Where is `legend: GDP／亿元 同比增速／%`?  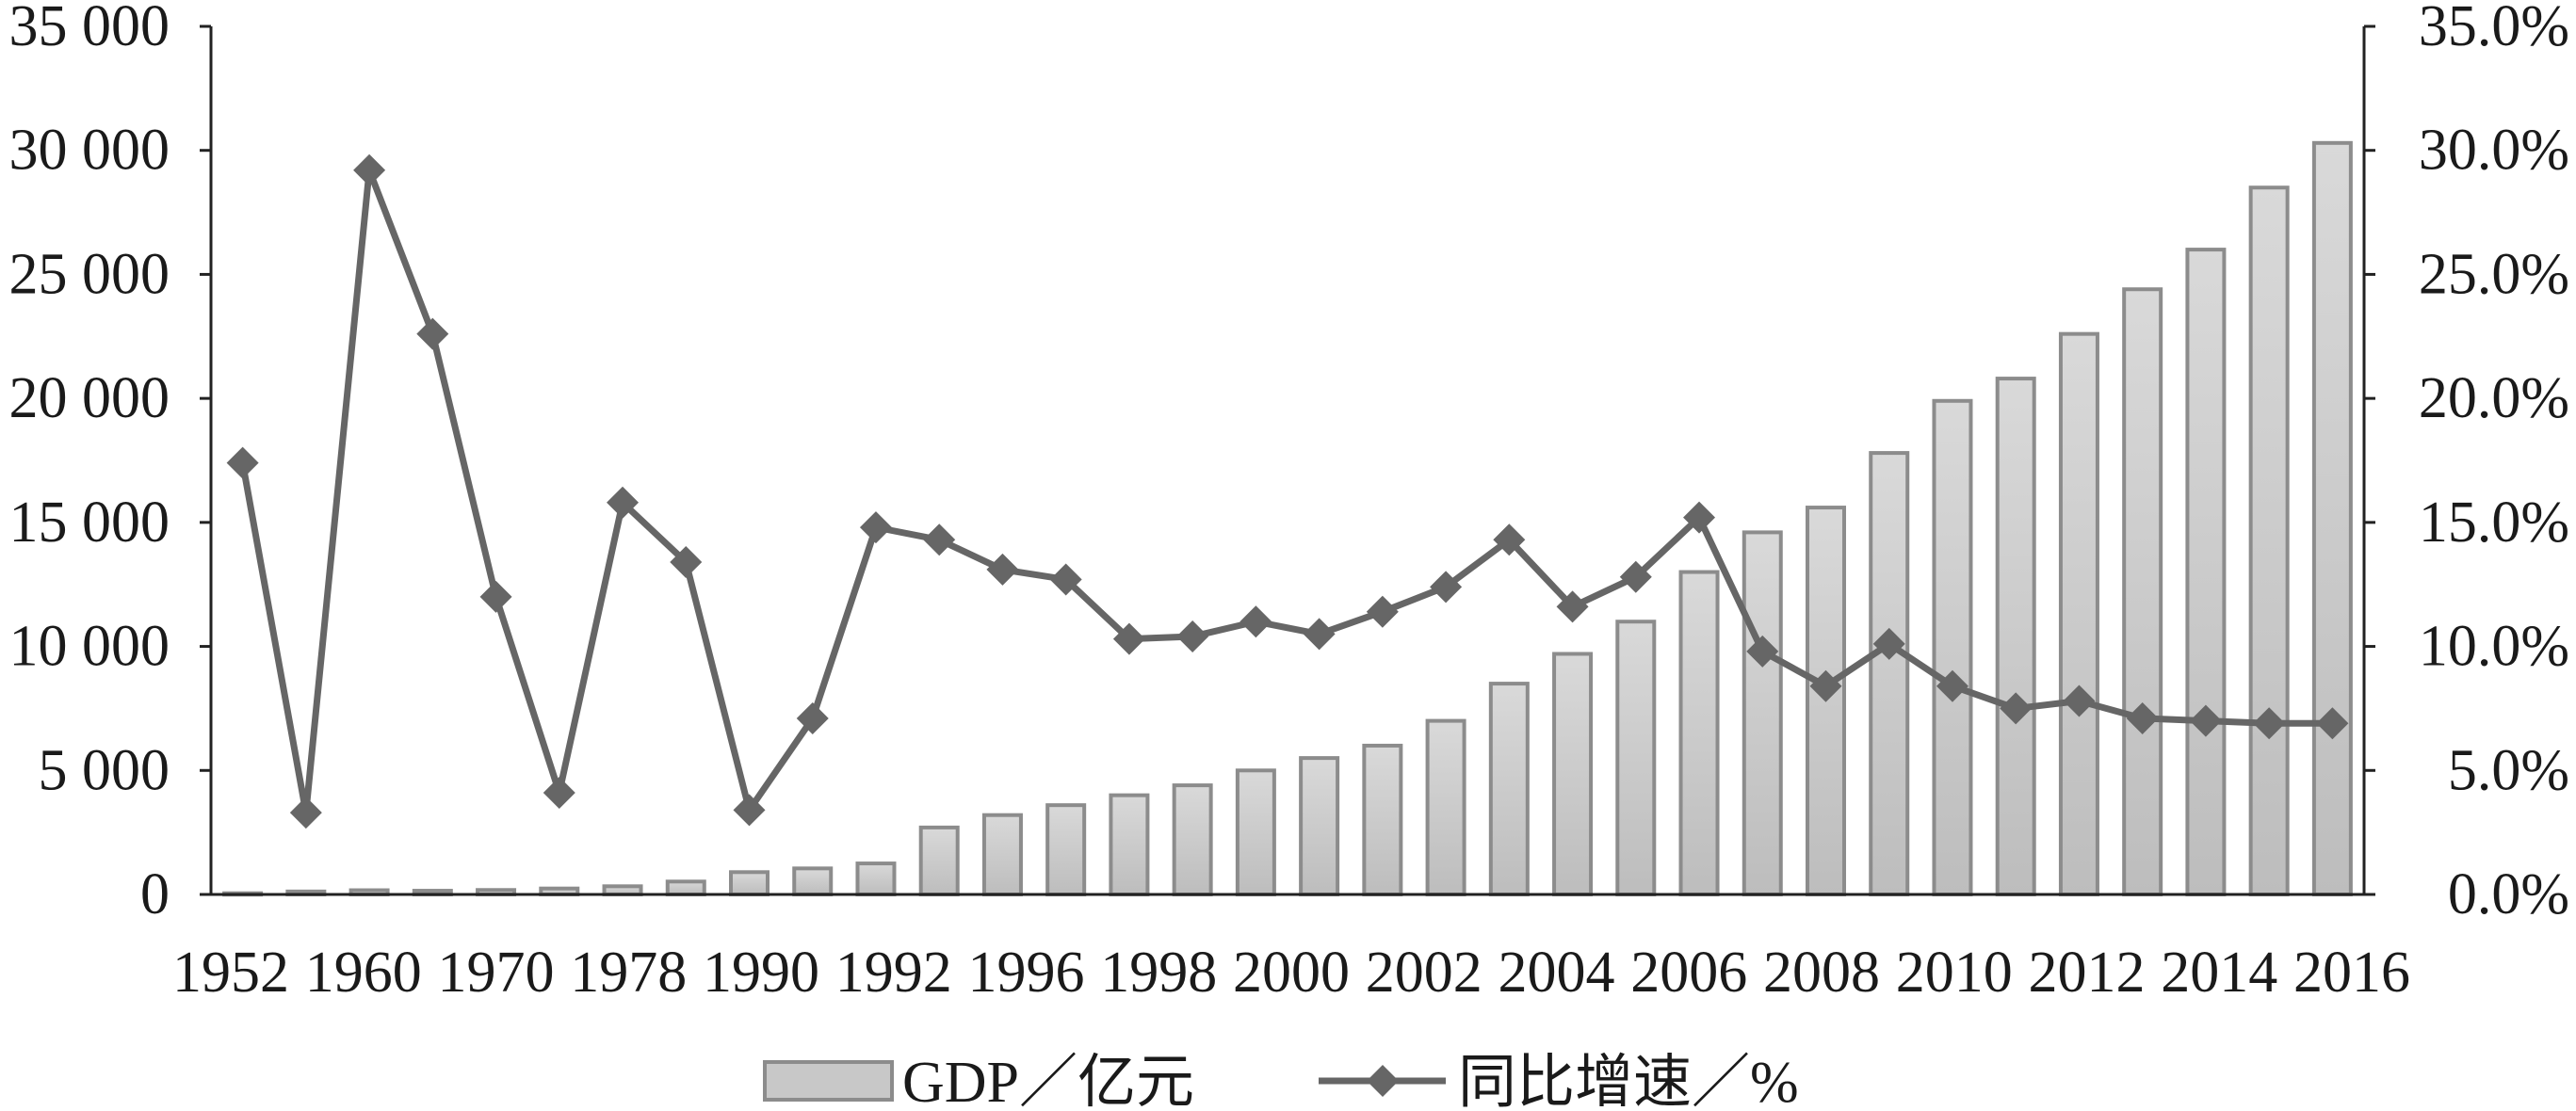
legend: GDP／亿元 同比增速／% is located at coordinates (1281, 1081).